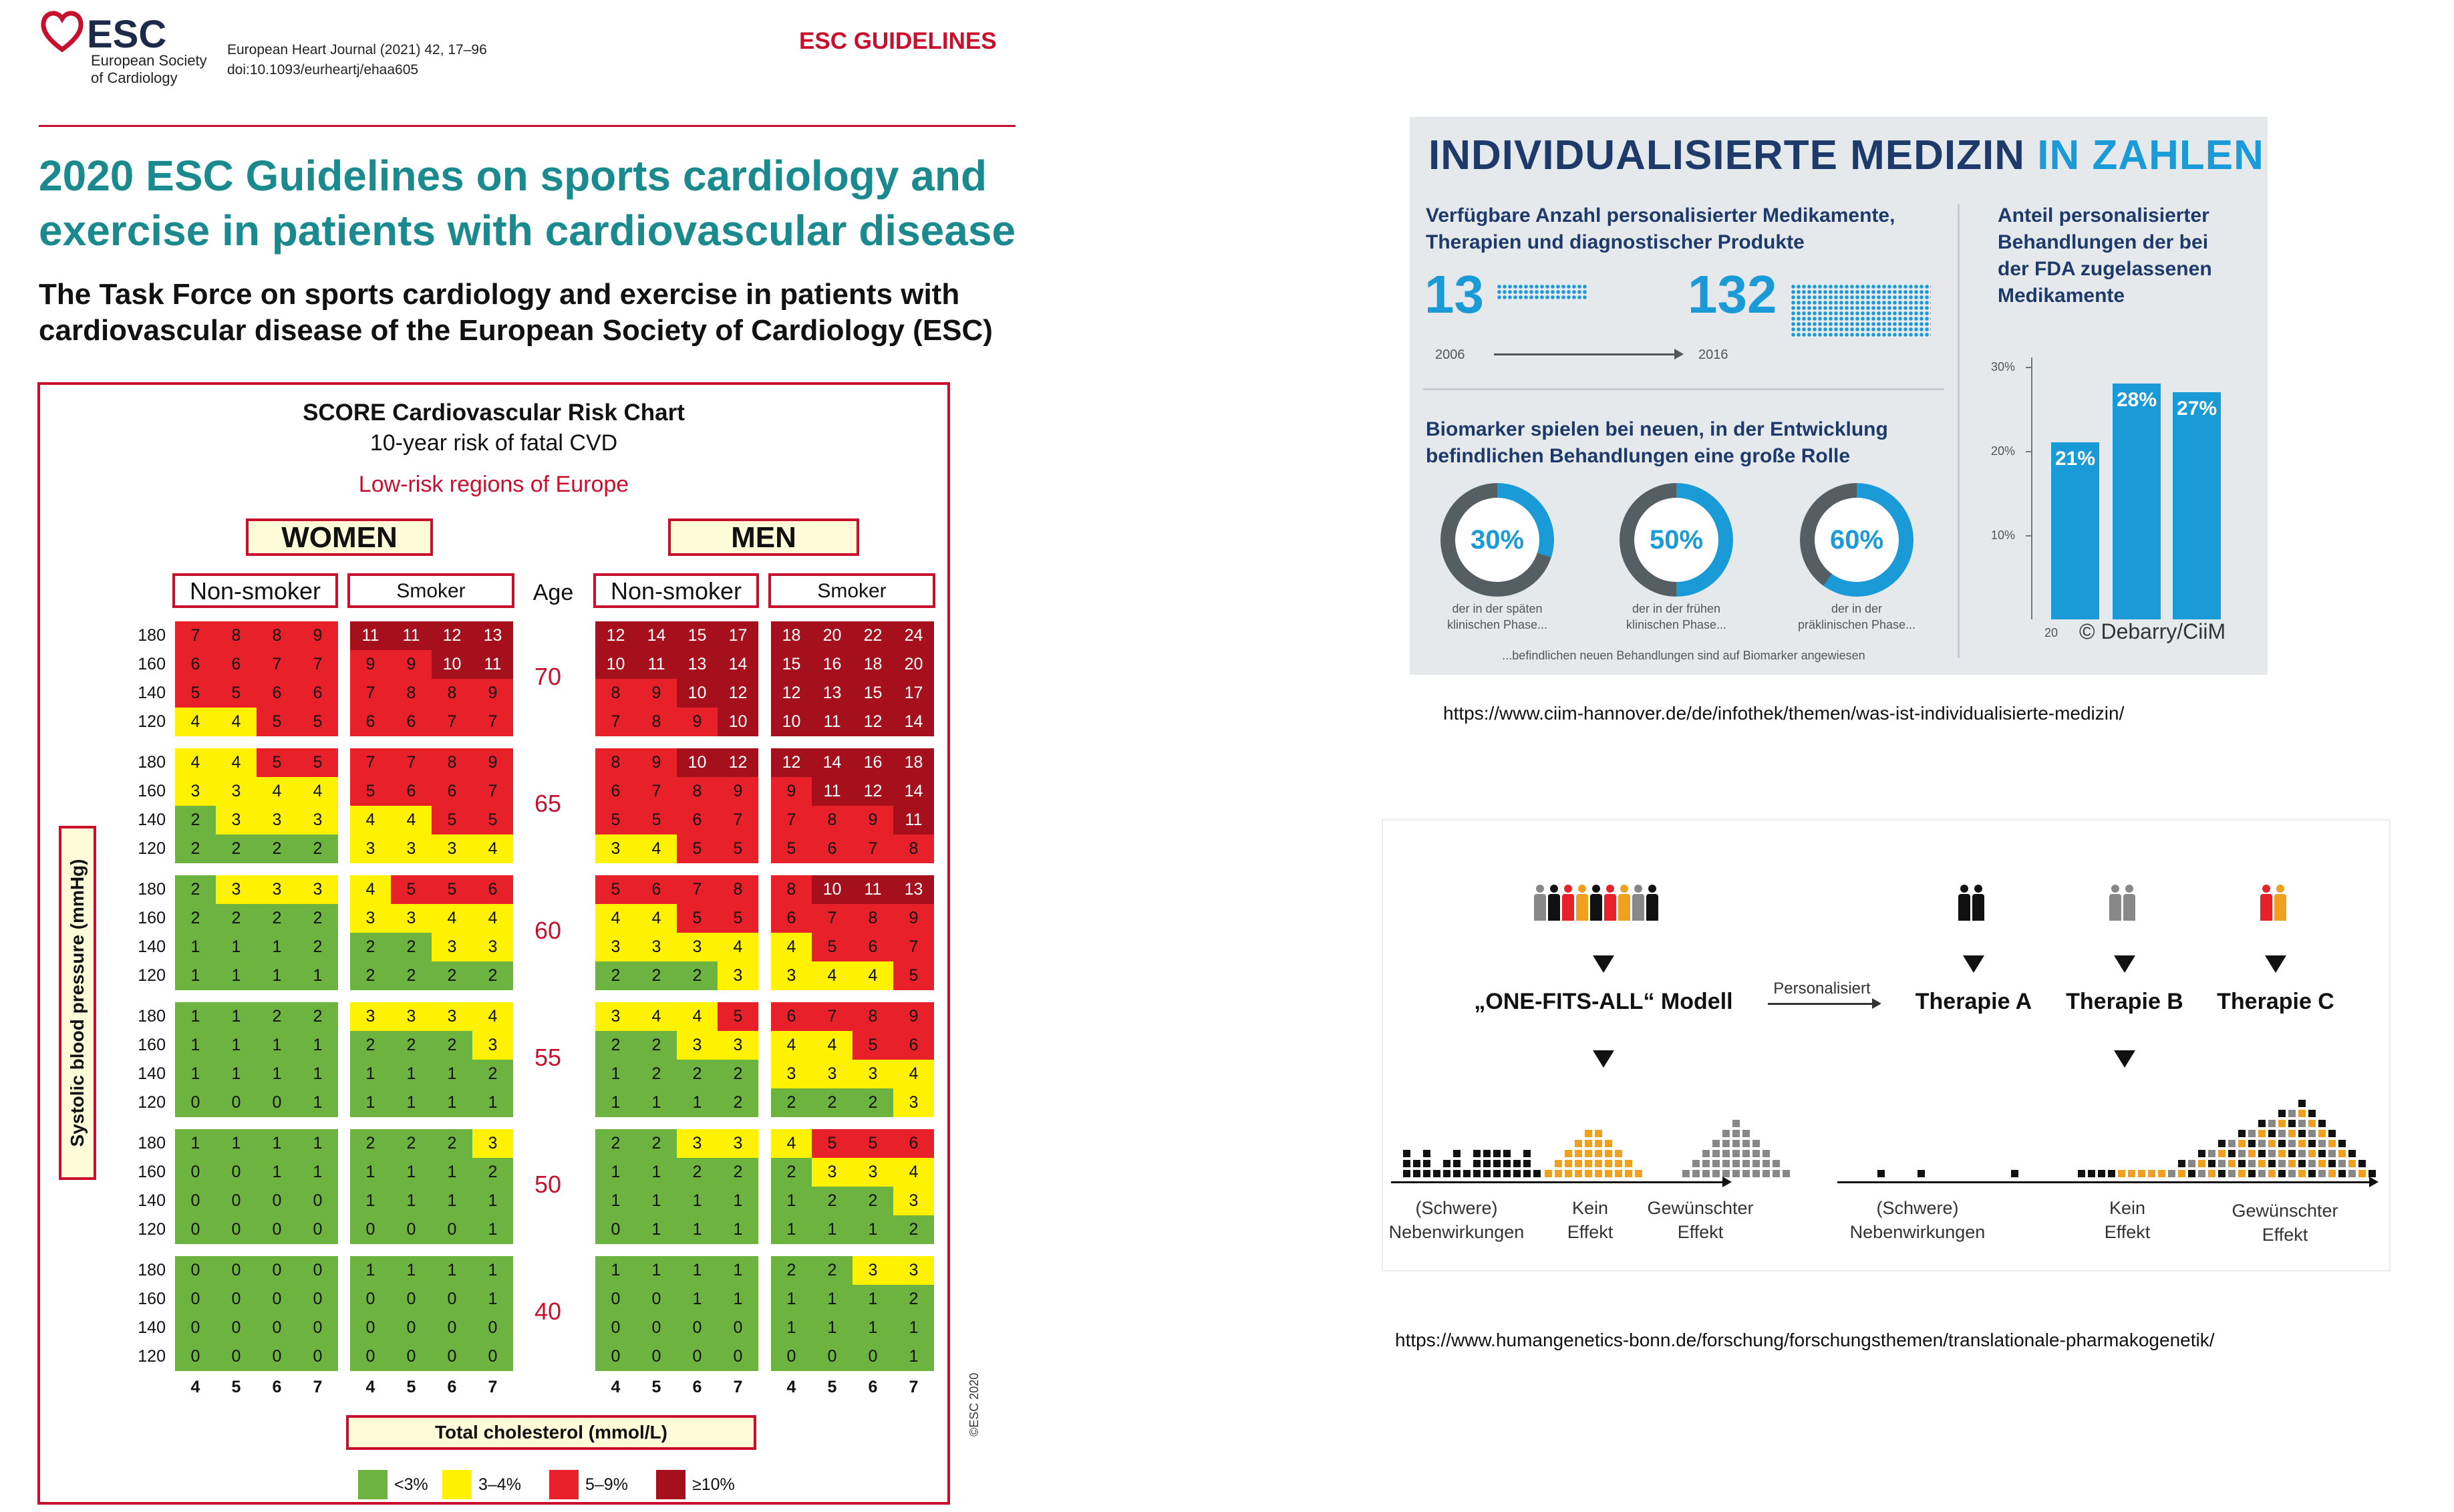 This screenshot has width=2454, height=1512. Describe the element at coordinates (873, 664) in the screenshot. I see `risk-cell: 18` at that location.